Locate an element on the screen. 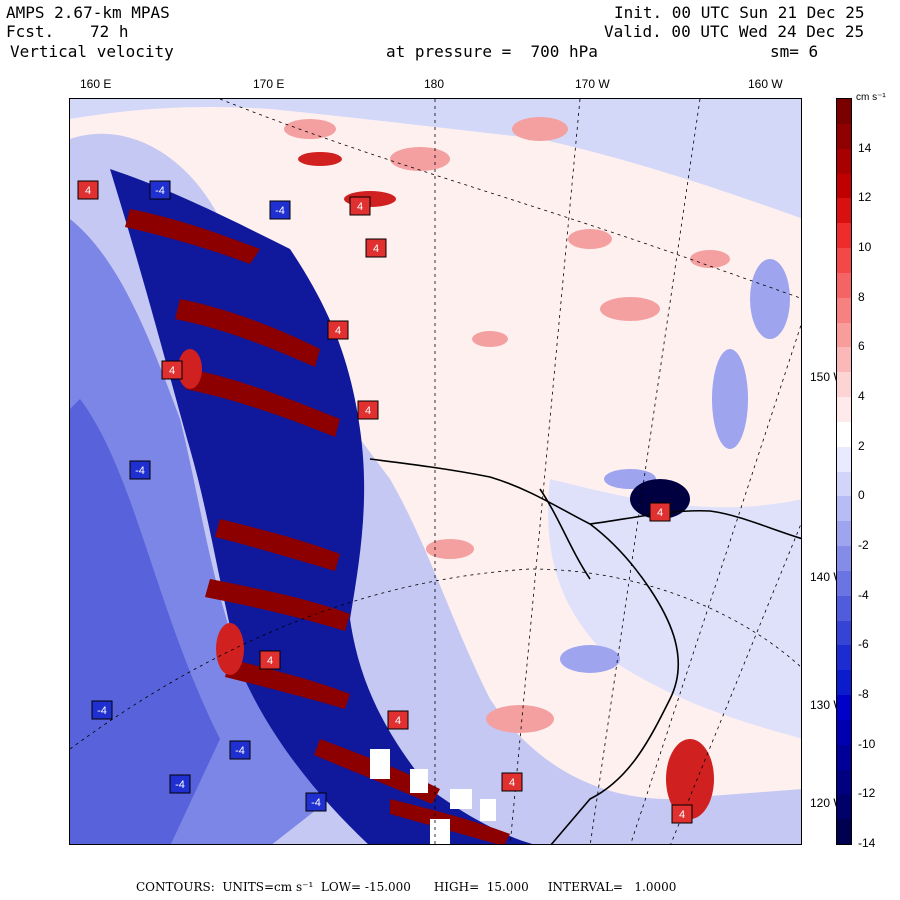 This screenshot has height=900, width=900. colorbar-tick-label: 8 is located at coordinates (861, 296).